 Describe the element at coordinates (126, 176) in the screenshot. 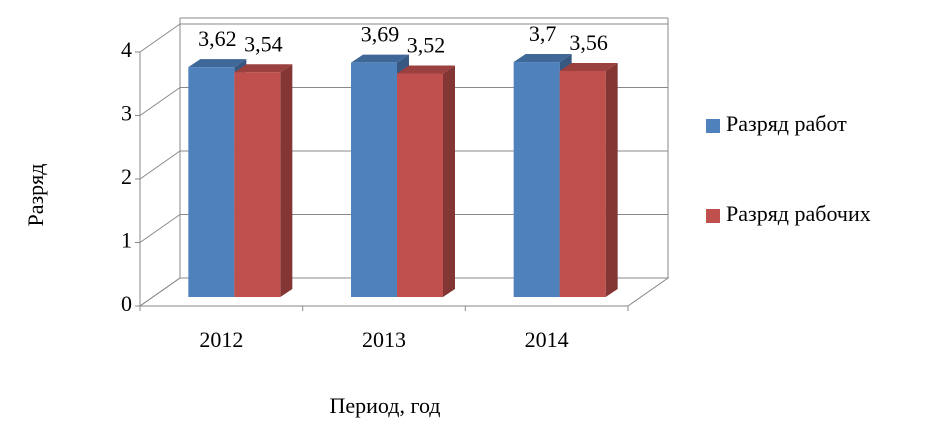

I see `y-tick-label: 2` at that location.